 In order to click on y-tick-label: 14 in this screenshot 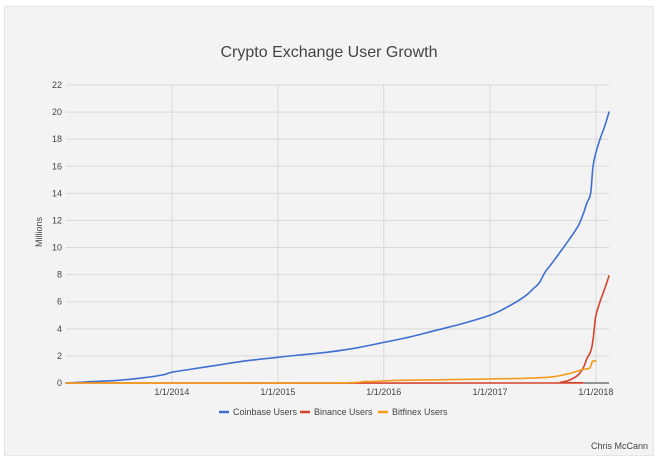, I will do `click(57, 193)`.